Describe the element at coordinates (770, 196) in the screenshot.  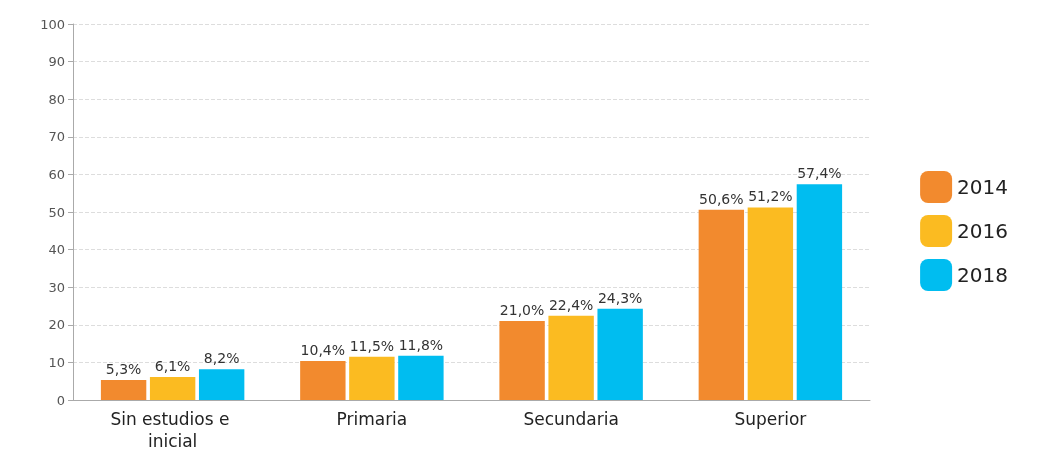
I see `data-label: 51,2%` at that location.